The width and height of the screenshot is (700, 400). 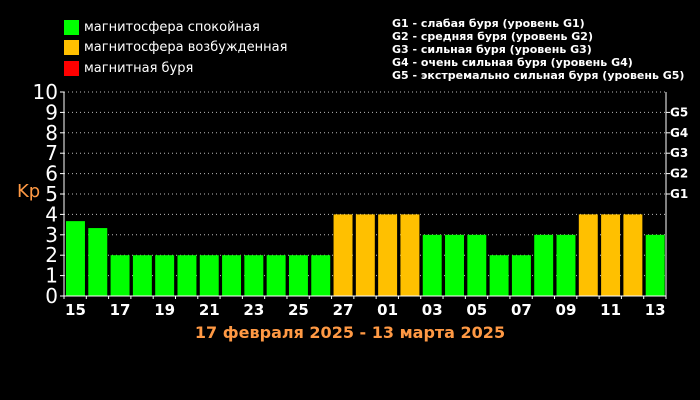 What do you see at coordinates (51, 255) in the screenshot?
I see `y-tick-label: 2` at bounding box center [51, 255].